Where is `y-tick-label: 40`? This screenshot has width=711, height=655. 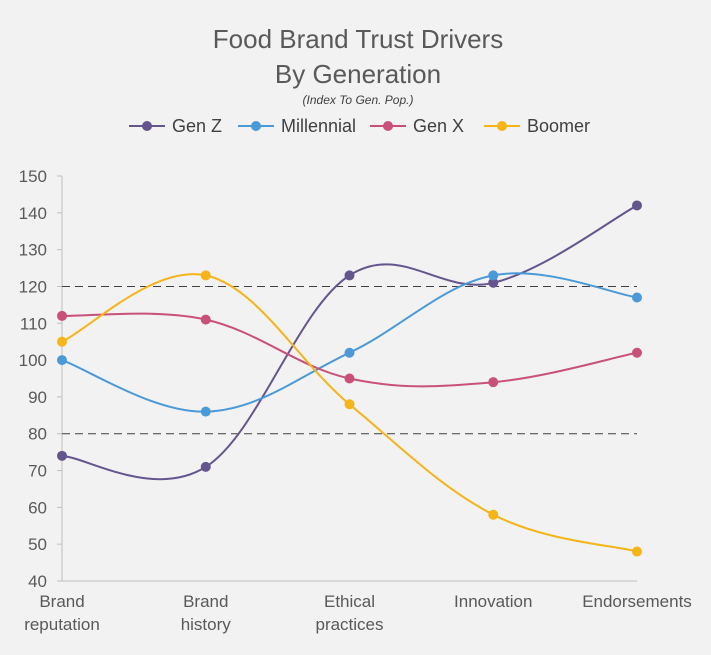
y-tick-label: 40 is located at coordinates (37, 581).